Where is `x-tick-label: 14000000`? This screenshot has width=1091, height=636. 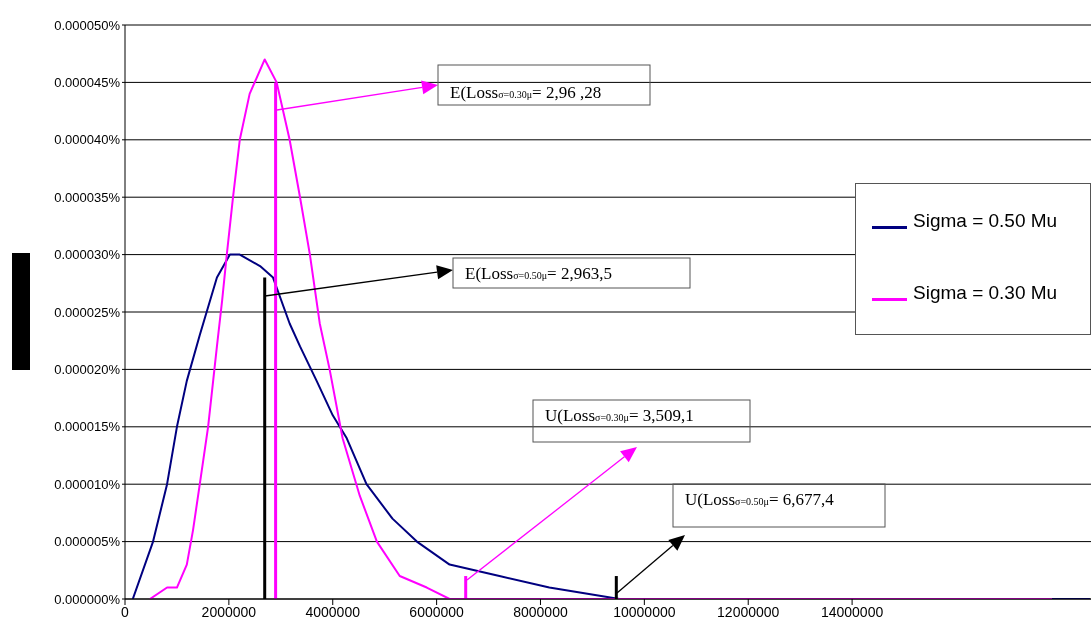
x-tick-label: 14000000 is located at coordinates (852, 611).